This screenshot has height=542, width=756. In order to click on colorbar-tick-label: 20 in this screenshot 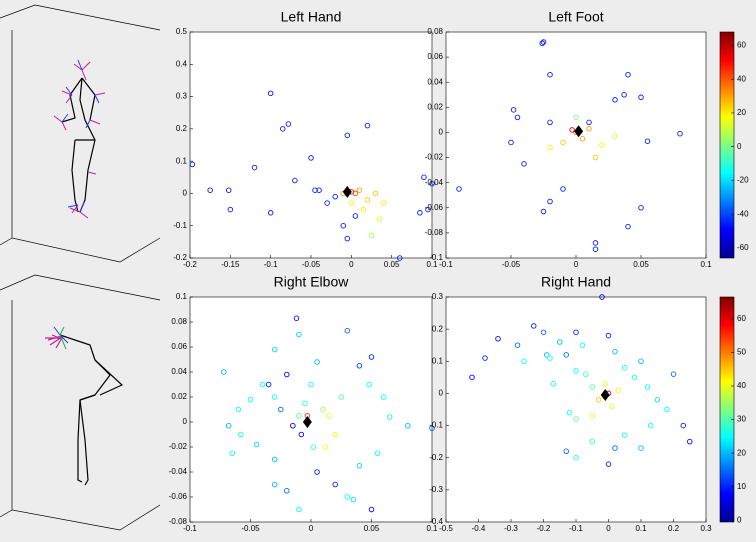, I will do `click(741, 112)`.